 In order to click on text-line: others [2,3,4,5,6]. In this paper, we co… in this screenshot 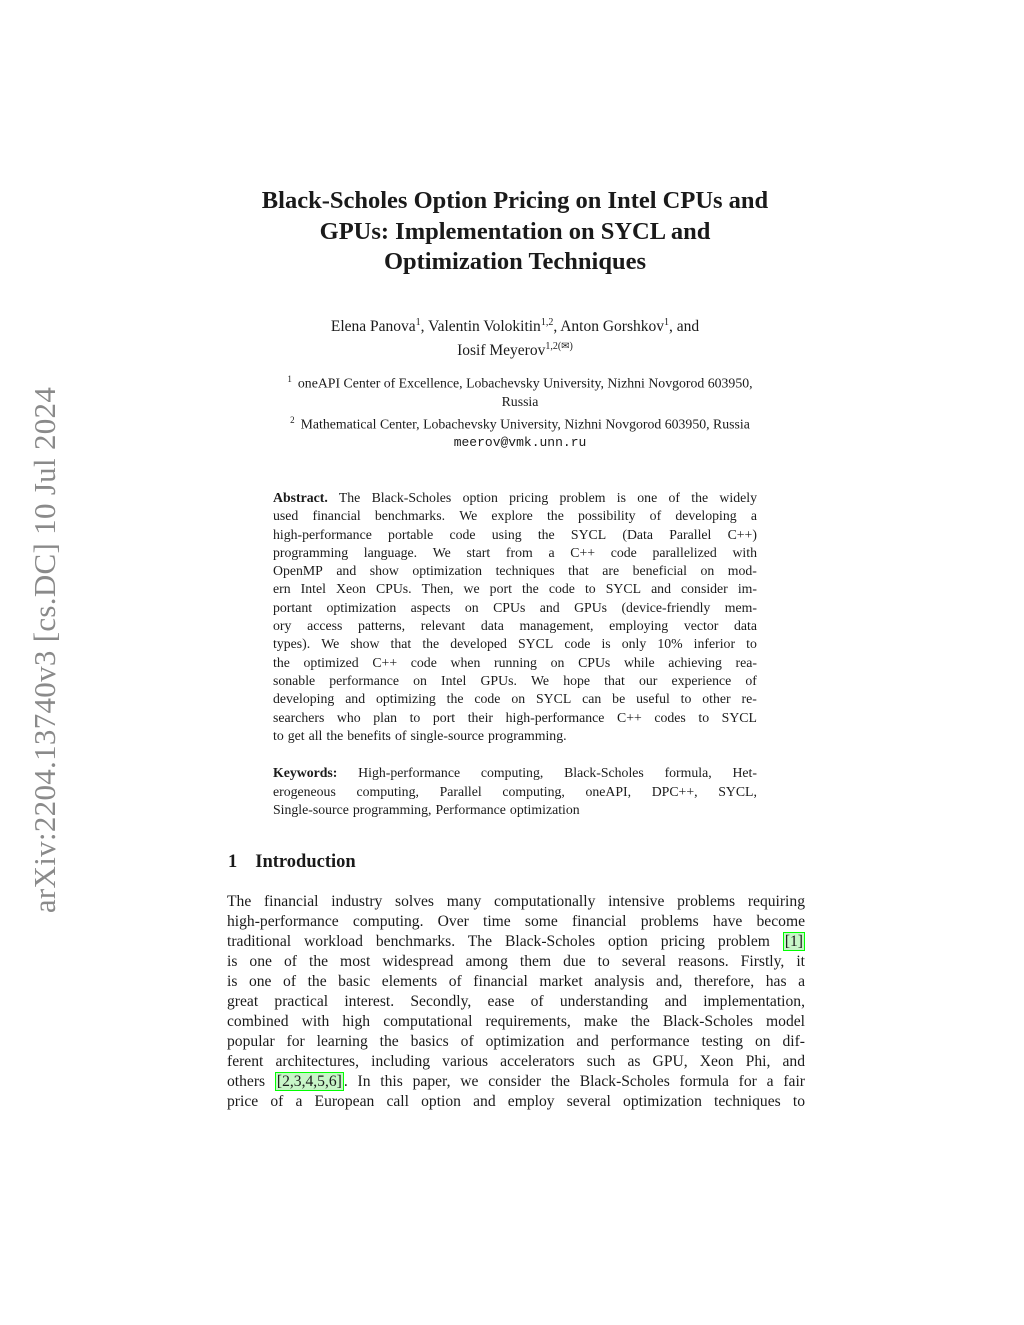, I will do `click(516, 1082)`.